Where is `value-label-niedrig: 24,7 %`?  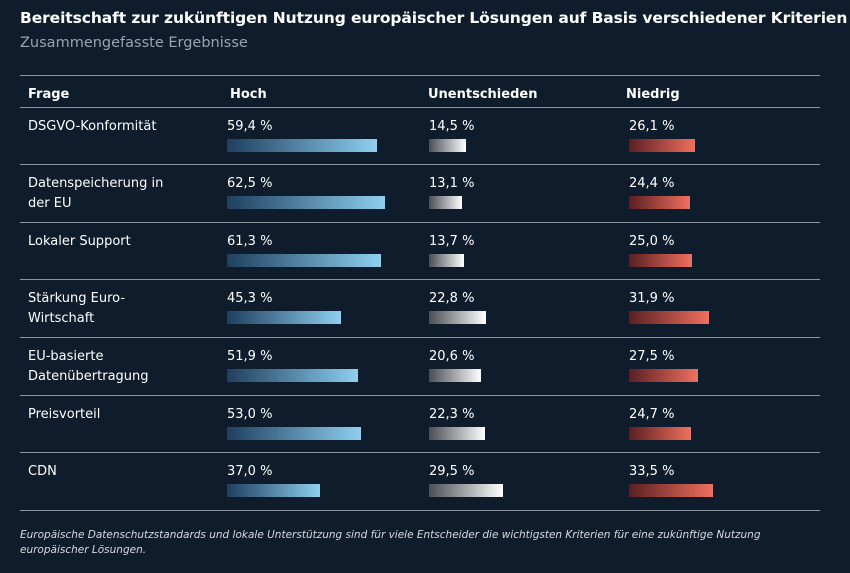
value-label-niedrig: 24,7 % is located at coordinates (652, 414).